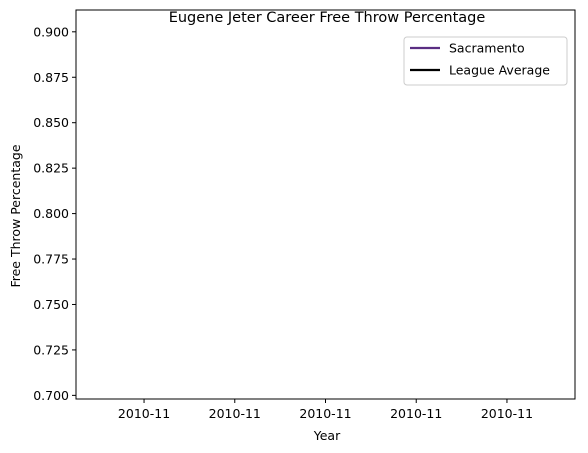  Describe the element at coordinates (51, 395) in the screenshot. I see `y-tick-label: 0.700` at that location.